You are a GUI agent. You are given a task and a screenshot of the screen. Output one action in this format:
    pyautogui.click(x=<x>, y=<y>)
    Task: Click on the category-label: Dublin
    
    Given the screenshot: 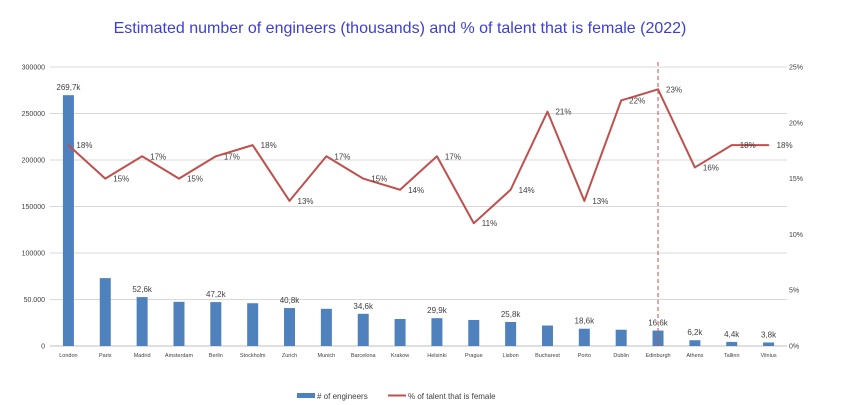 What is the action you would take?
    pyautogui.click(x=621, y=356)
    